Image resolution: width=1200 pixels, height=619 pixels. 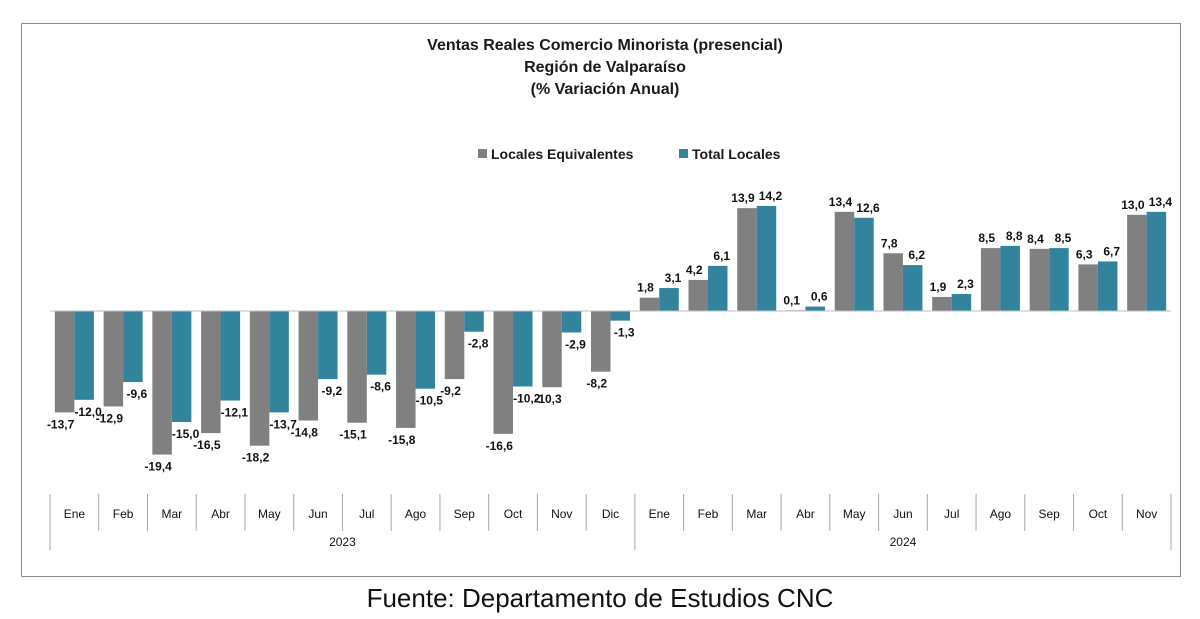 I want to click on data-label-s1-15: 13,9, so click(x=743, y=198).